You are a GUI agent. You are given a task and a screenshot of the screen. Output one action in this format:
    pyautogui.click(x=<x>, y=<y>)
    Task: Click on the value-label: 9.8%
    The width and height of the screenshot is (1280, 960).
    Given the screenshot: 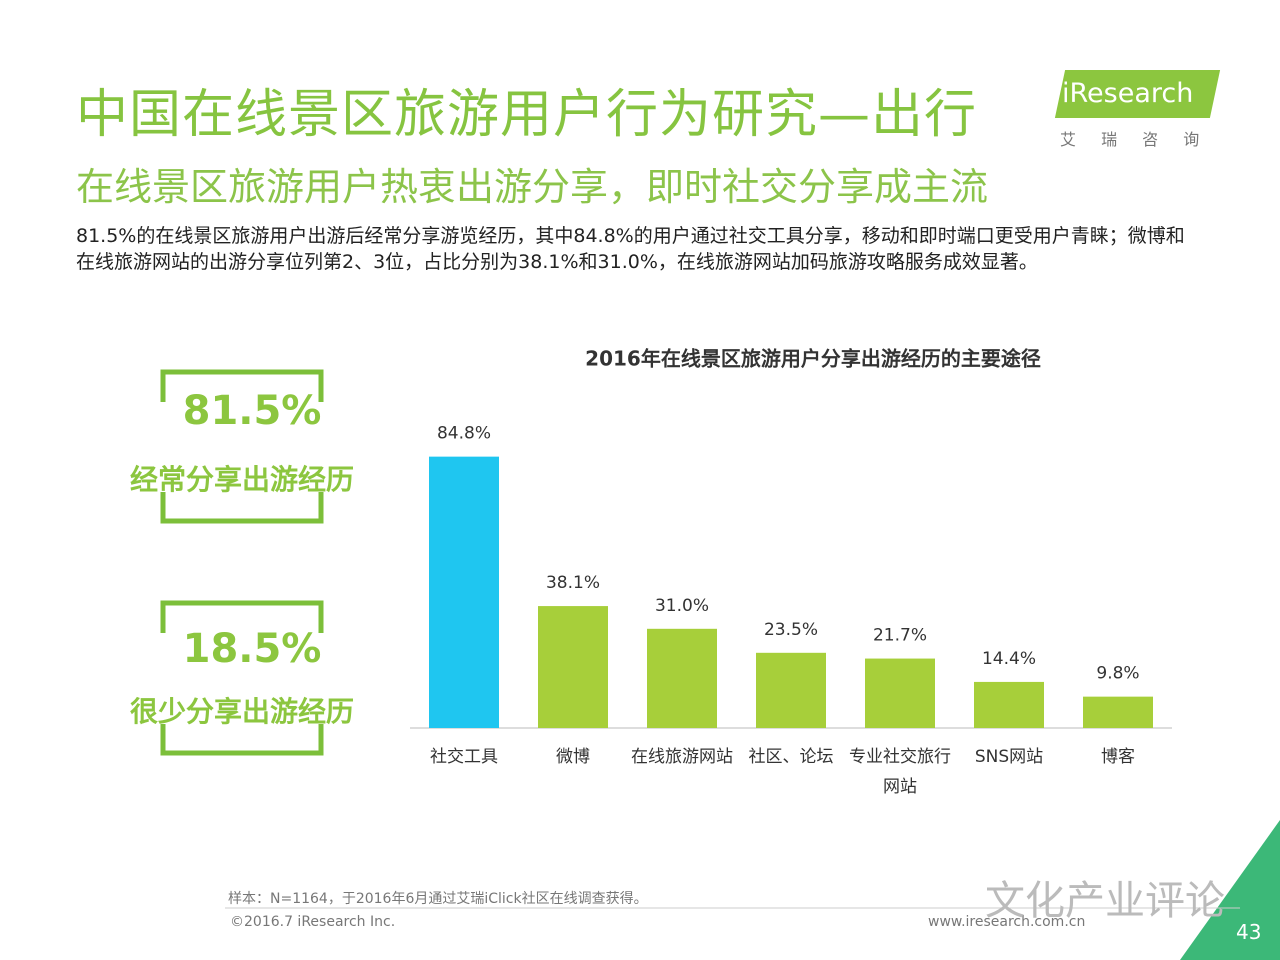 What is the action you would take?
    pyautogui.click(x=1117, y=674)
    